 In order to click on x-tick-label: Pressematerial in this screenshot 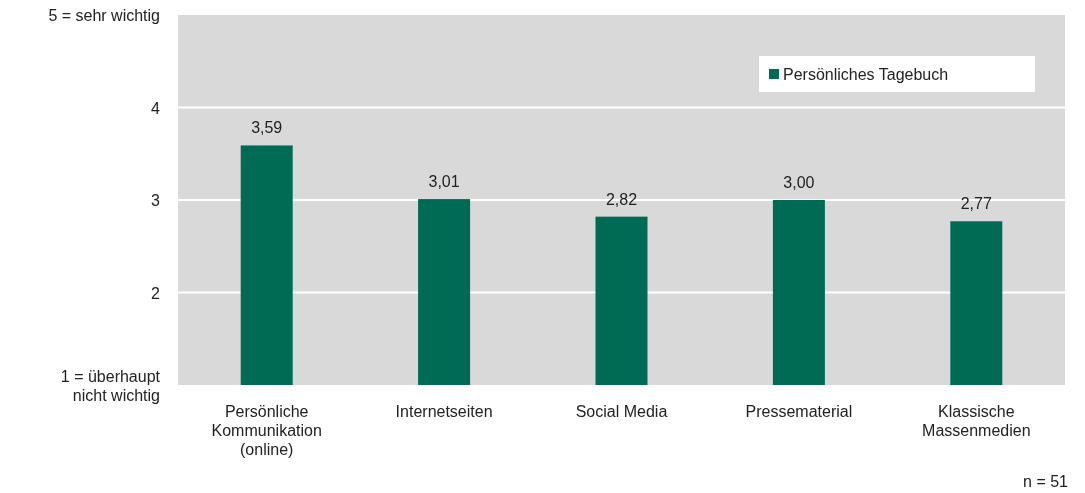, I will do `click(799, 411)`.